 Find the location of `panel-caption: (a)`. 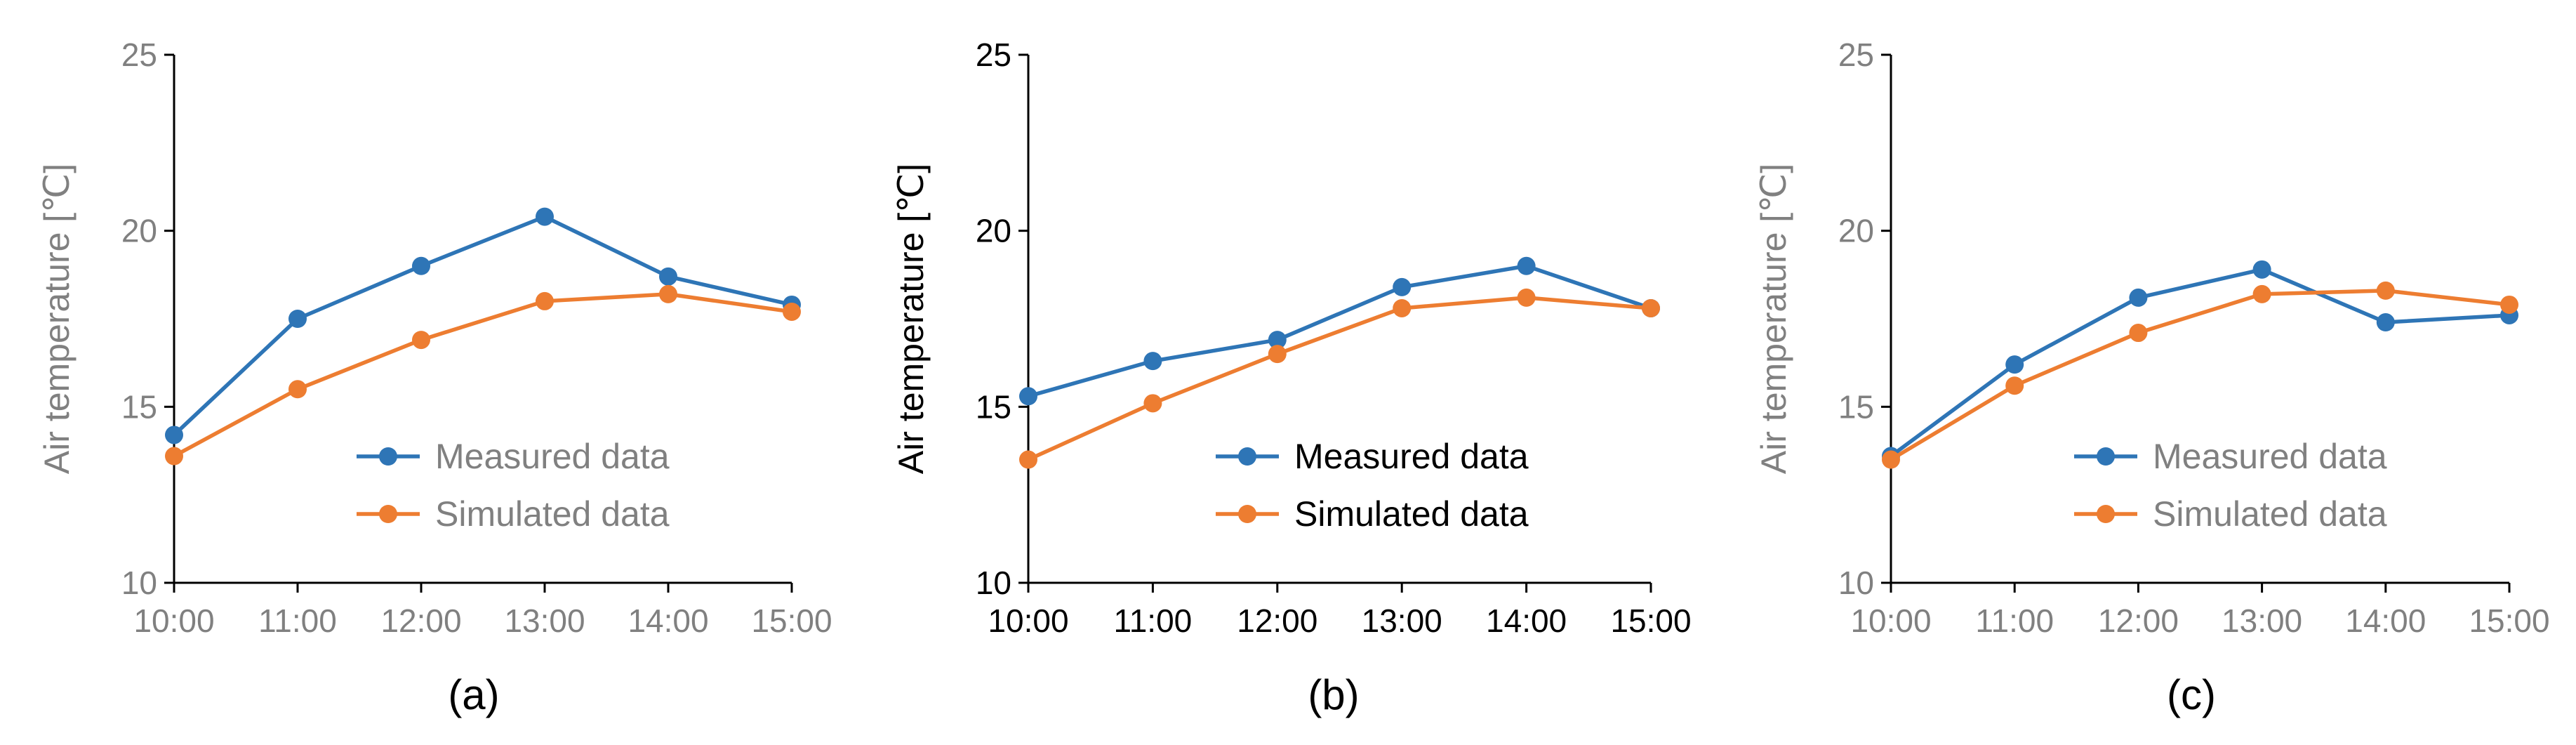

panel-caption: (a) is located at coordinates (474, 694).